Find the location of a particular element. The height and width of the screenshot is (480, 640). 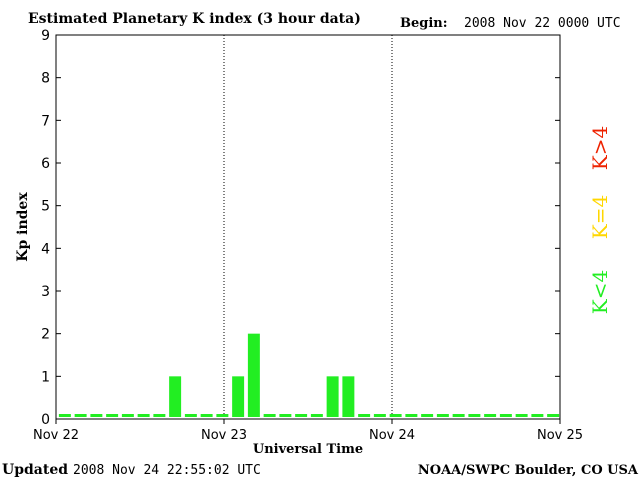

x-tick-label: Nov 22 is located at coordinates (56, 435).